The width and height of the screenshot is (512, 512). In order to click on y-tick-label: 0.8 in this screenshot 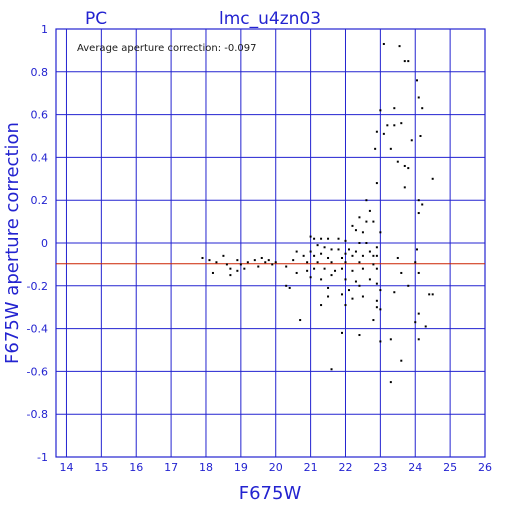, I will do `click(40, 72)`.